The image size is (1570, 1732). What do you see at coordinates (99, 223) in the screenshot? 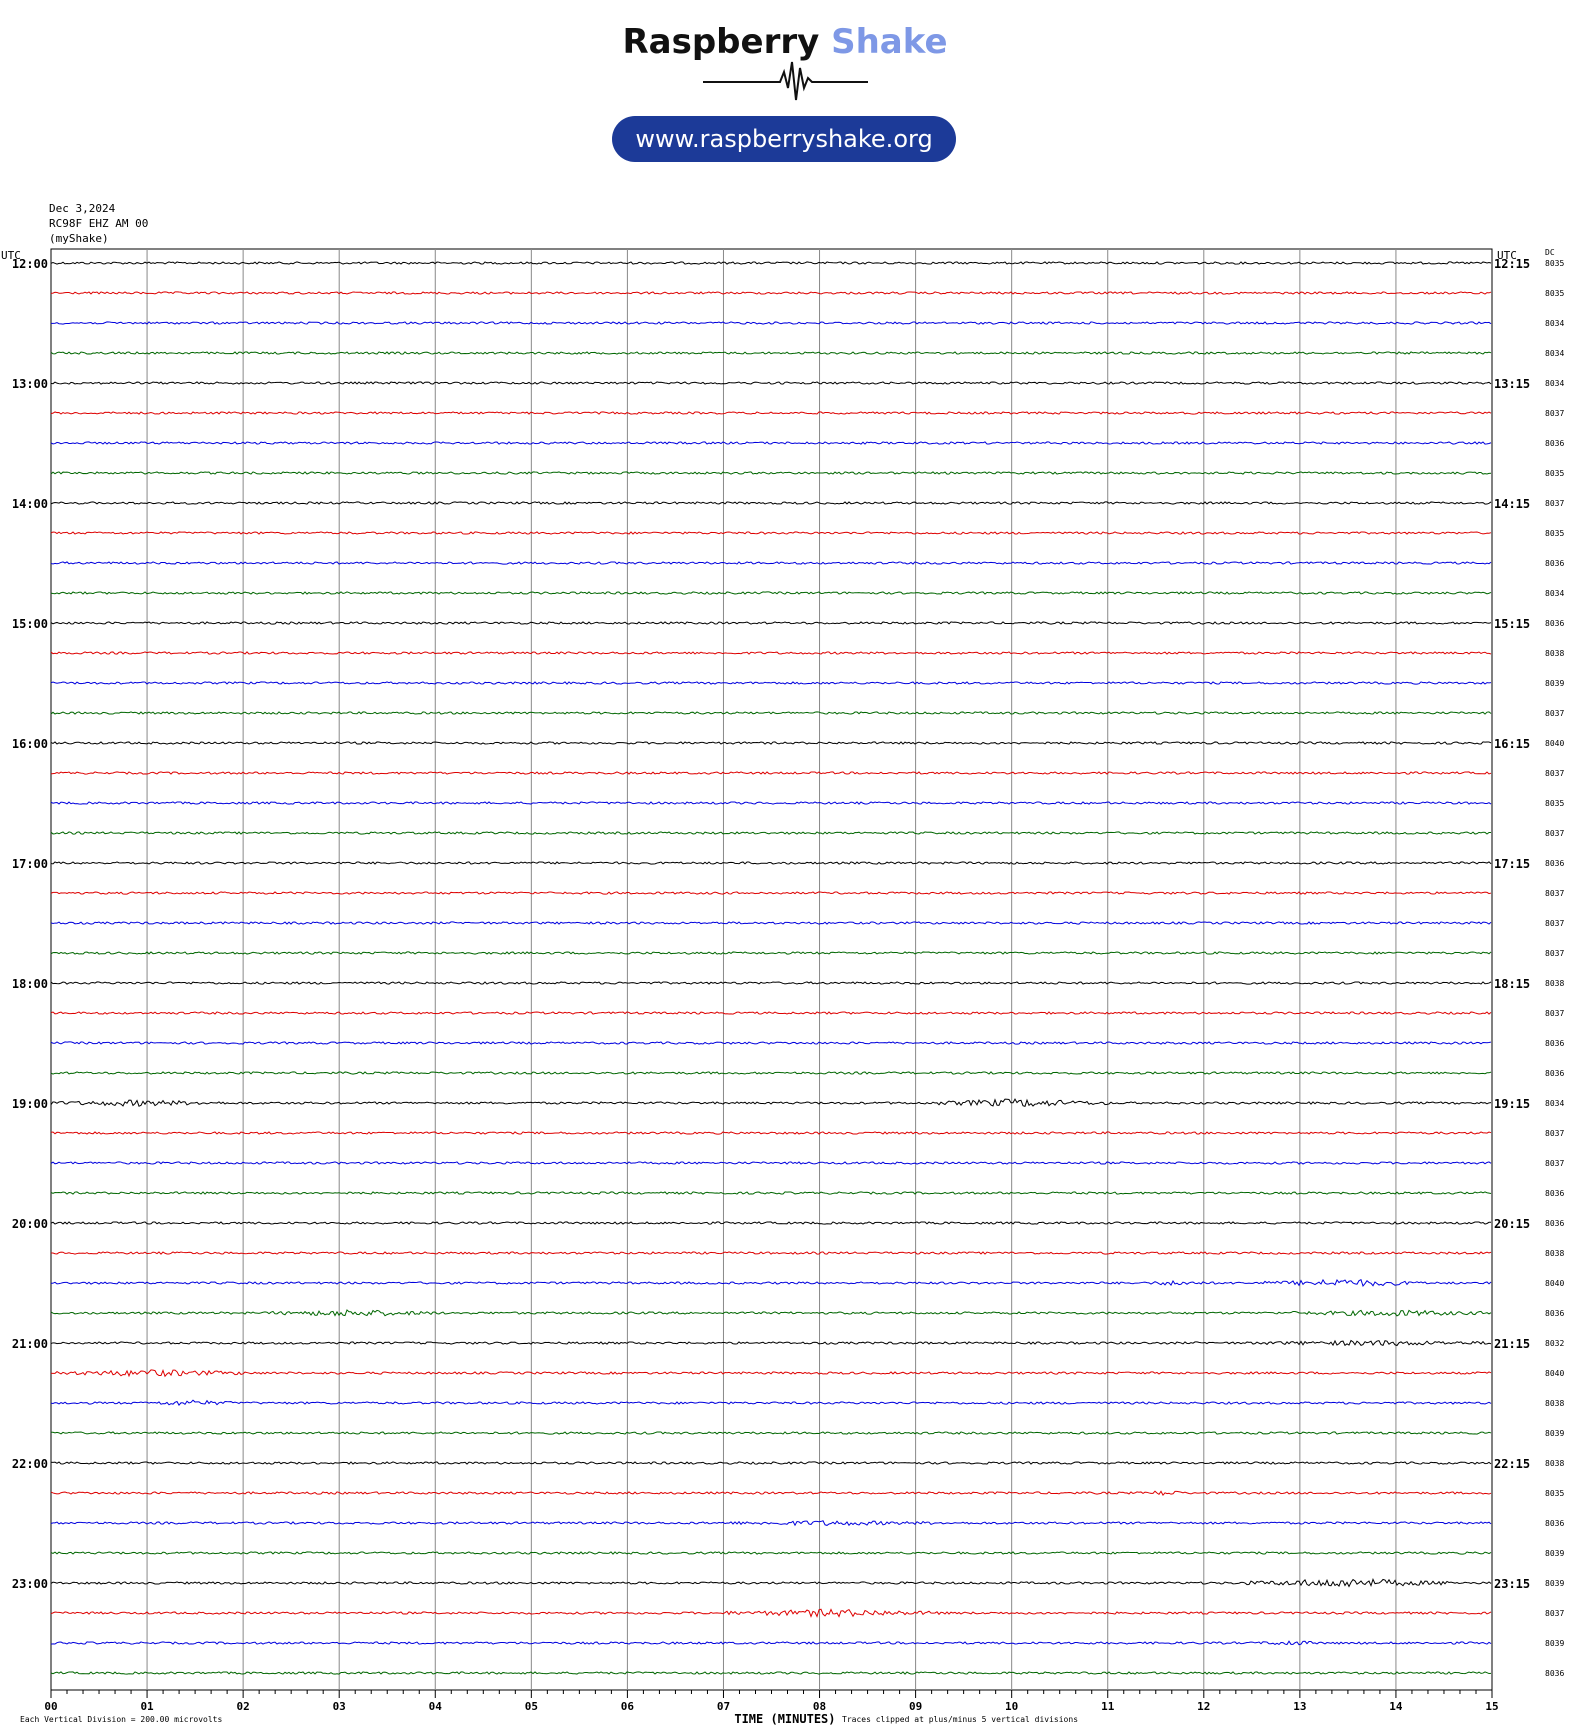
I see `station-code: RC98F EHZ AM 00` at bounding box center [99, 223].